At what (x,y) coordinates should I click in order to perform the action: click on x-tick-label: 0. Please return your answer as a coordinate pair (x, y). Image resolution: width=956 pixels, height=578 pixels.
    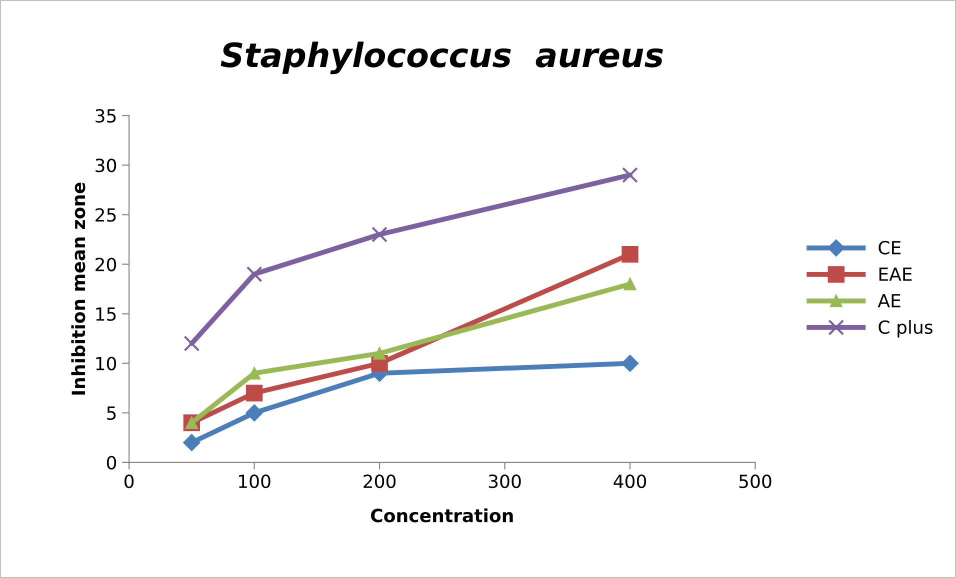
    Looking at the image, I should click on (129, 481).